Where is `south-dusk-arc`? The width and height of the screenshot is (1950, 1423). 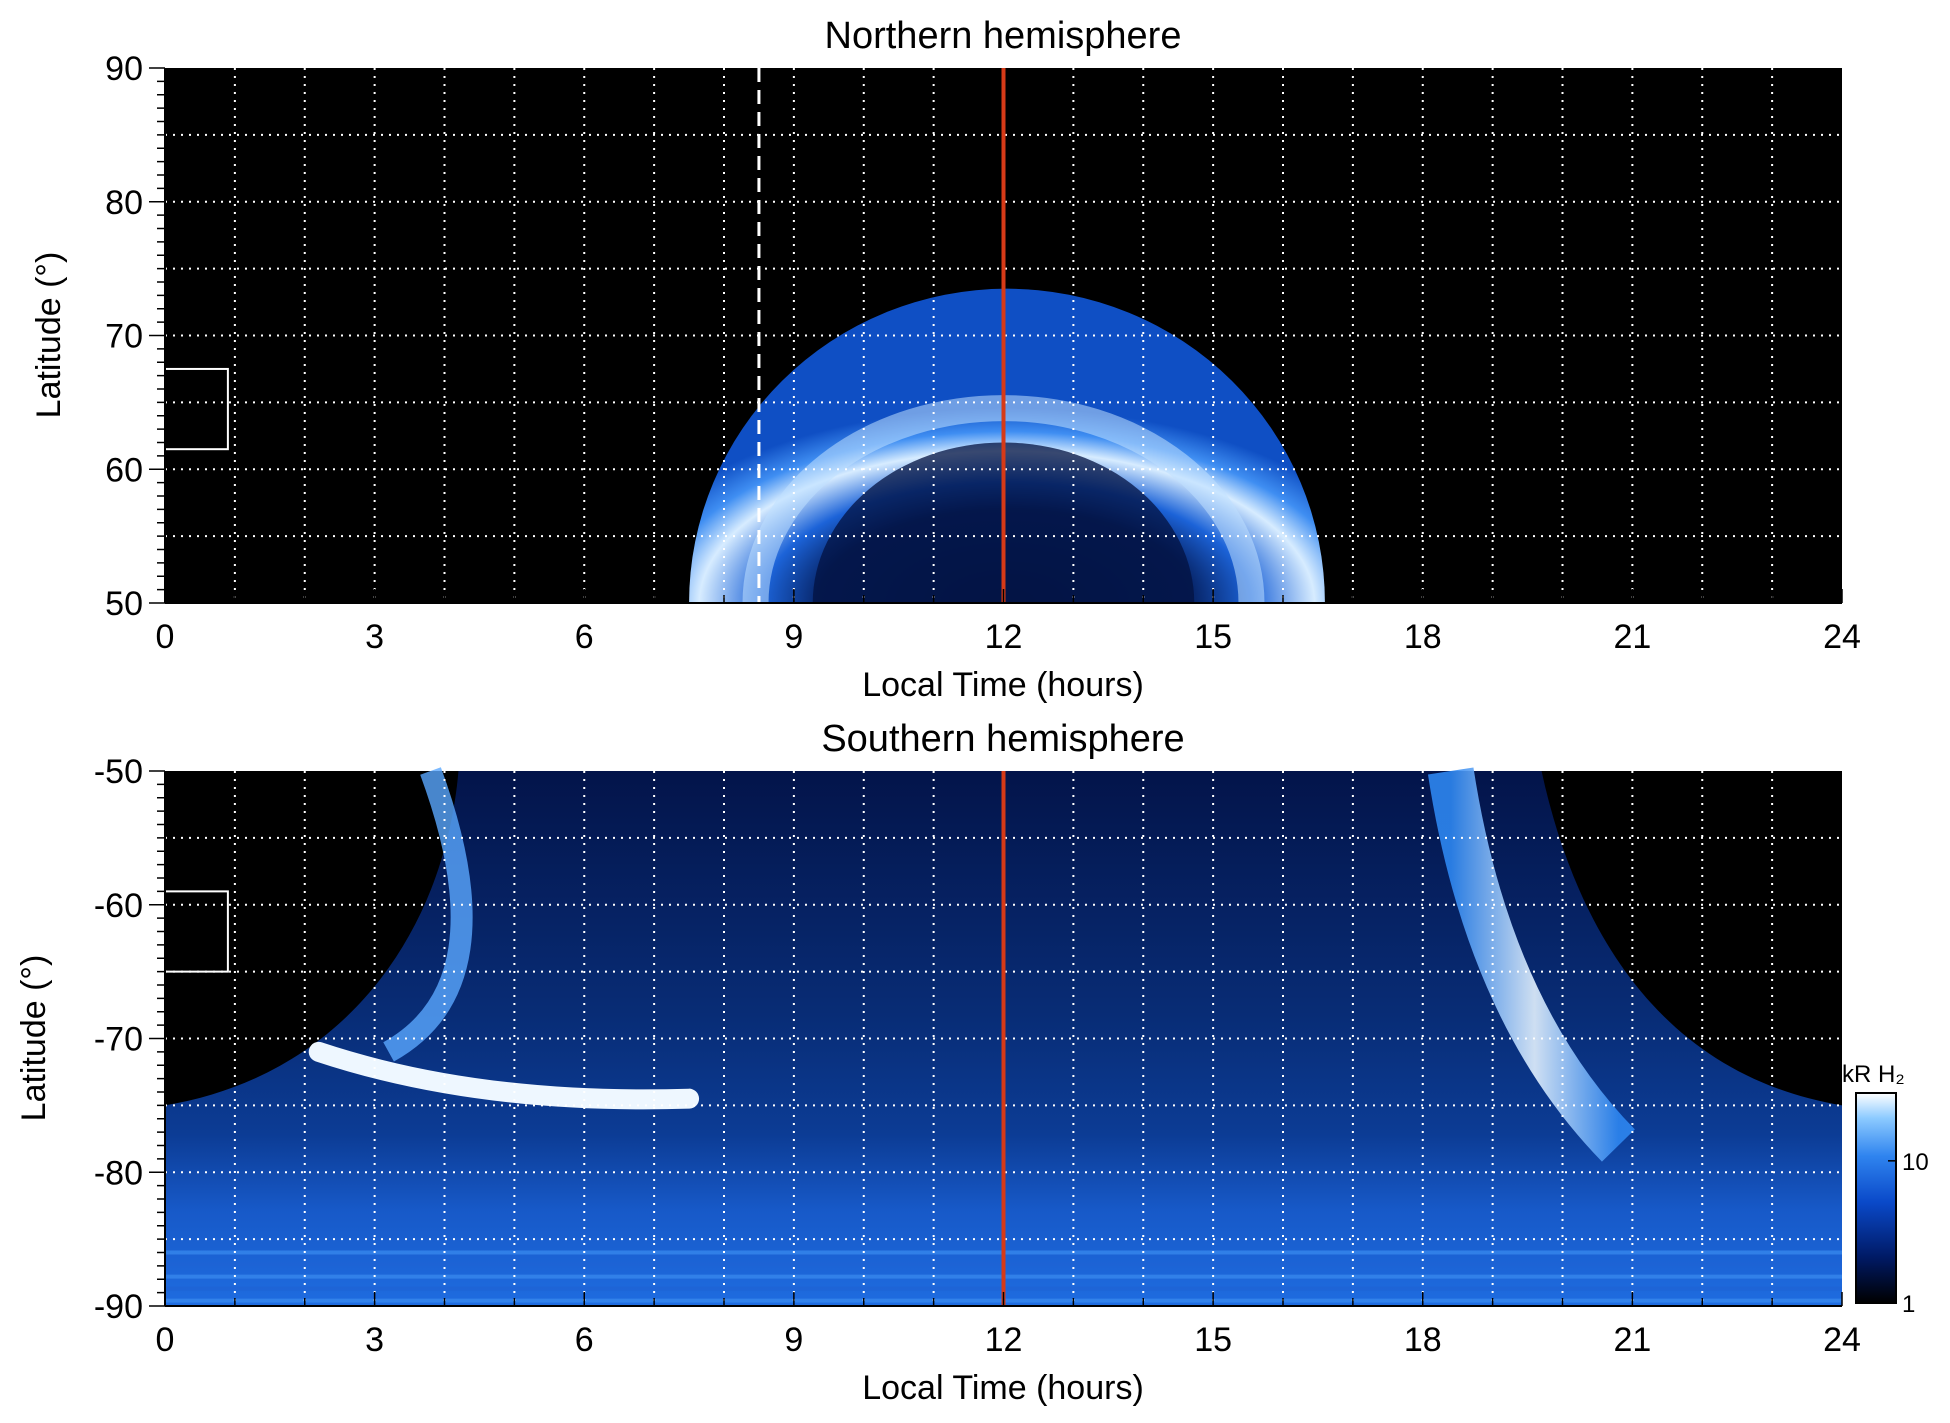 south-dusk-arc is located at coordinates (1531, 964).